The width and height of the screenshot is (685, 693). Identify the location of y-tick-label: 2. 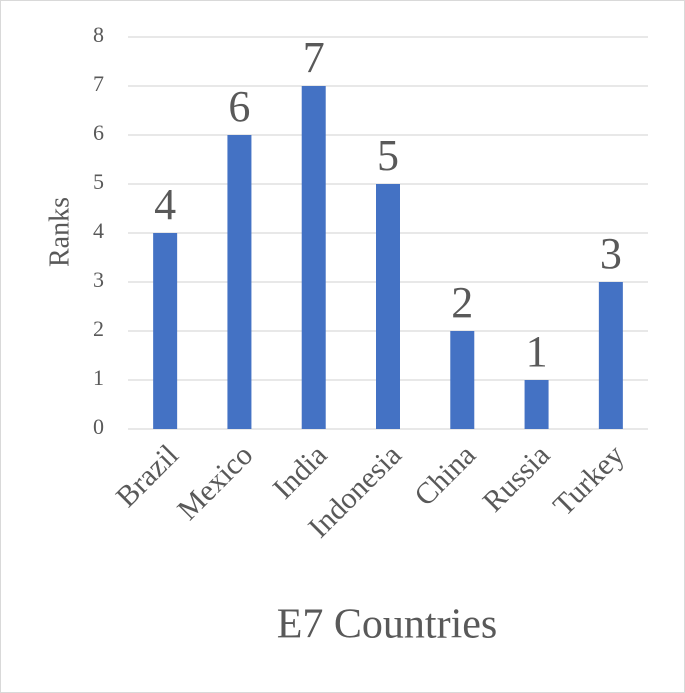
(98, 328).